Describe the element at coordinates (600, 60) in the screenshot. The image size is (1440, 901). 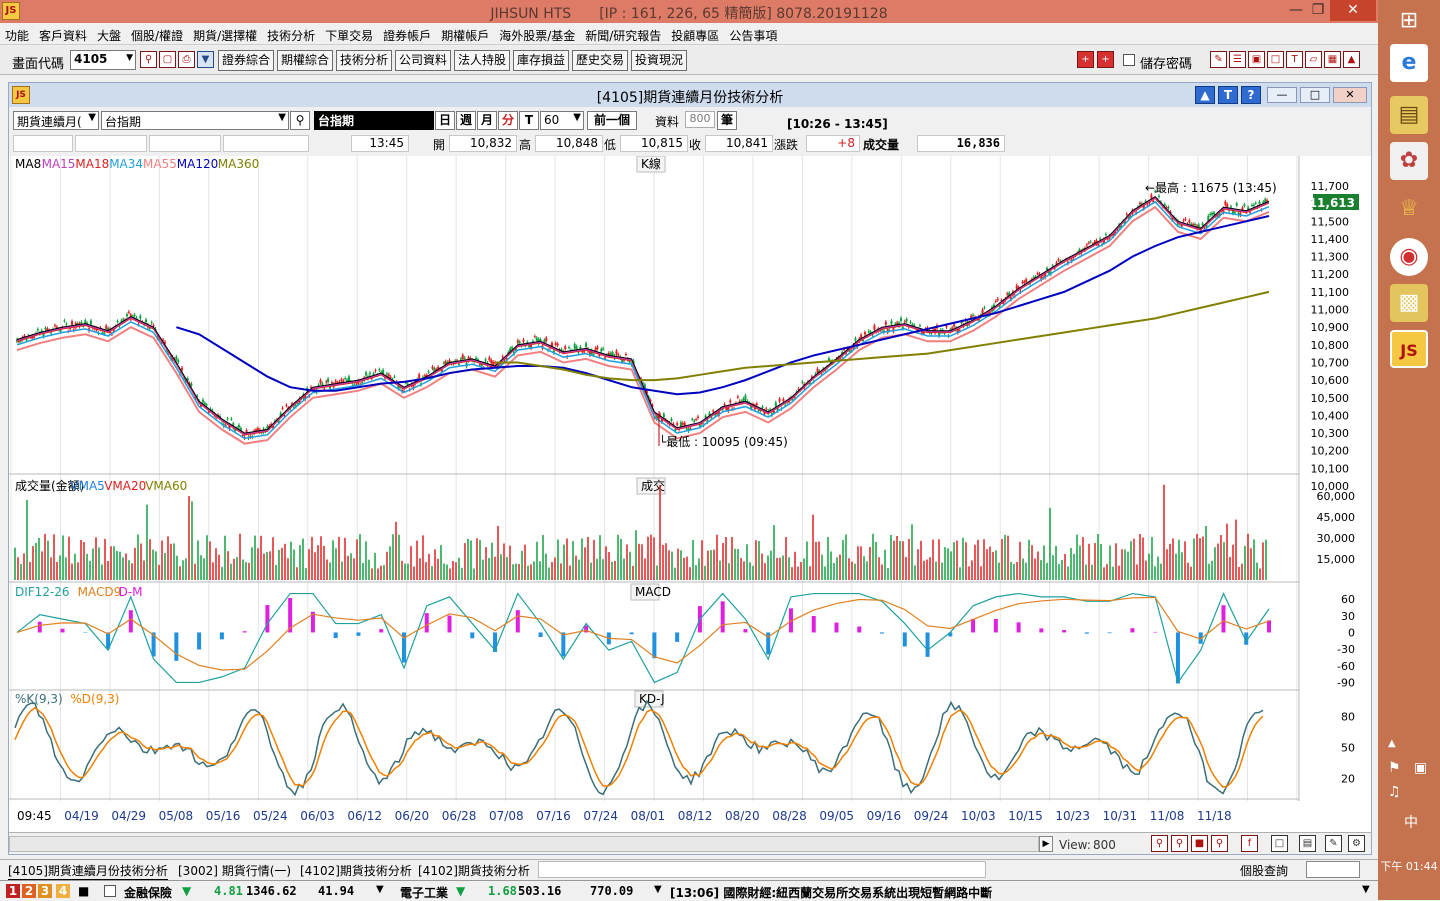
I see `tool-button: 歷史交易` at that location.